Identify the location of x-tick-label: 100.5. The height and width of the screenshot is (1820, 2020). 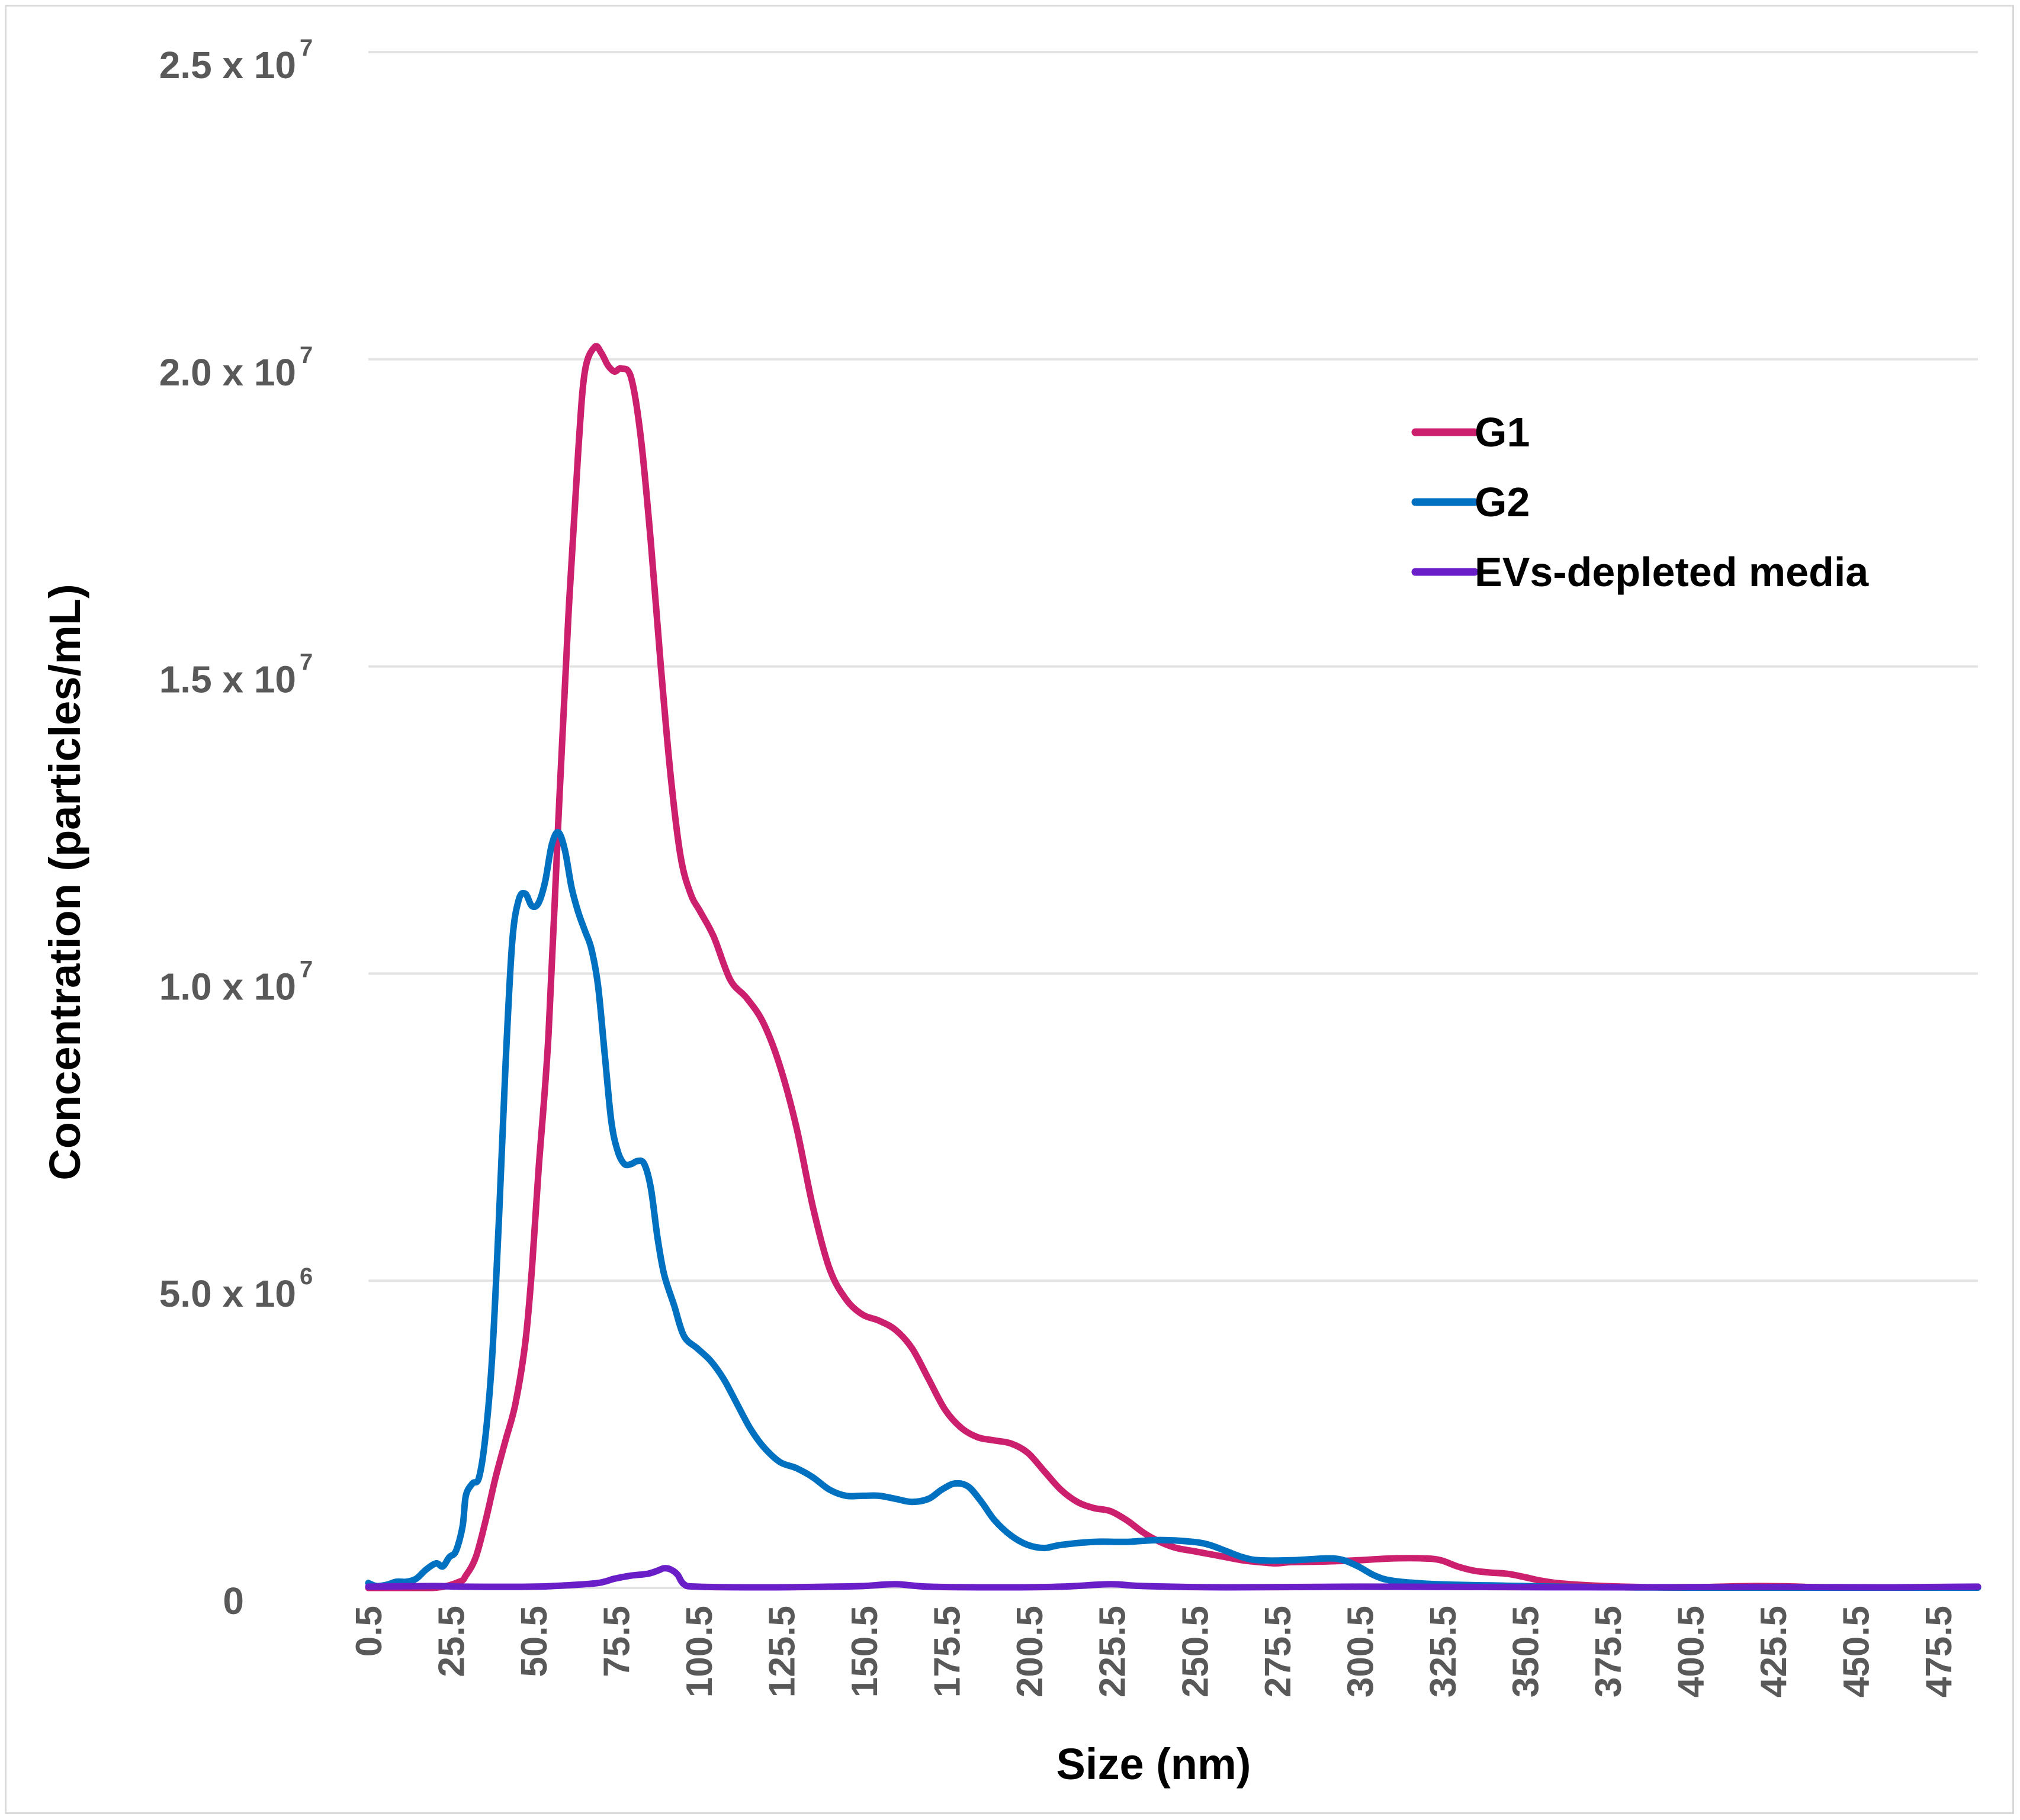
(699, 1652).